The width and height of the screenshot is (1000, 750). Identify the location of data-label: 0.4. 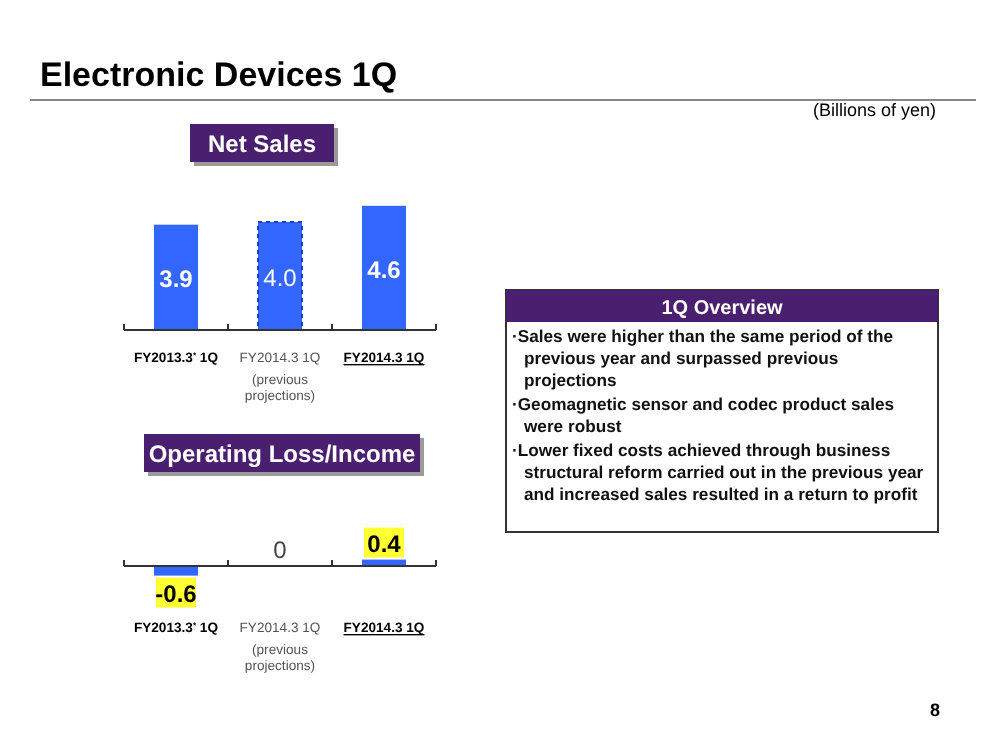
(384, 543).